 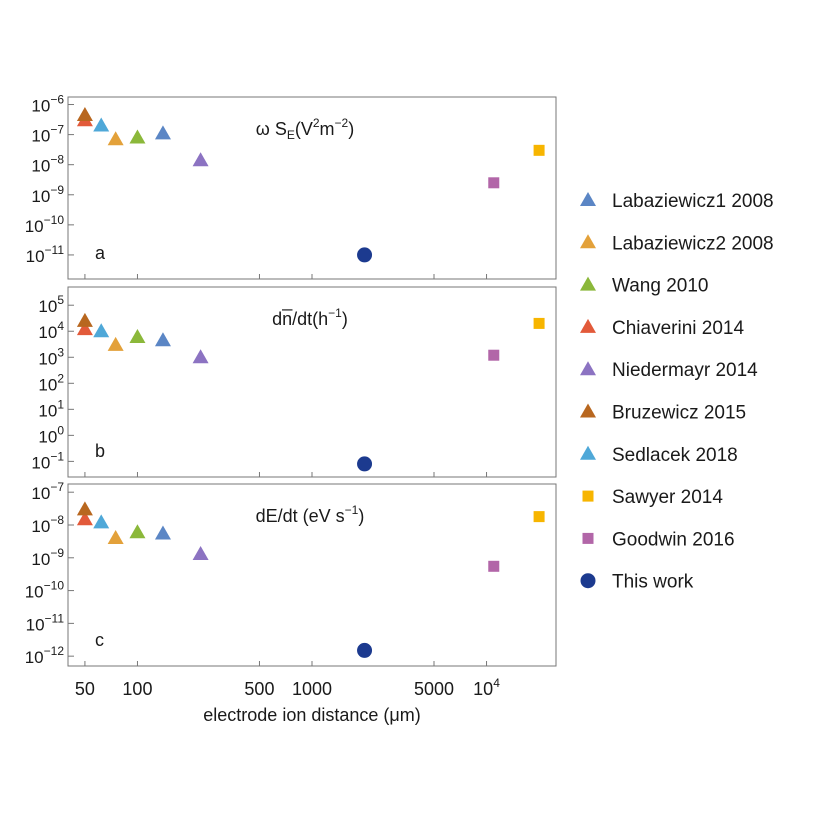 I want to click on legend-label: This work, so click(x=653, y=582).